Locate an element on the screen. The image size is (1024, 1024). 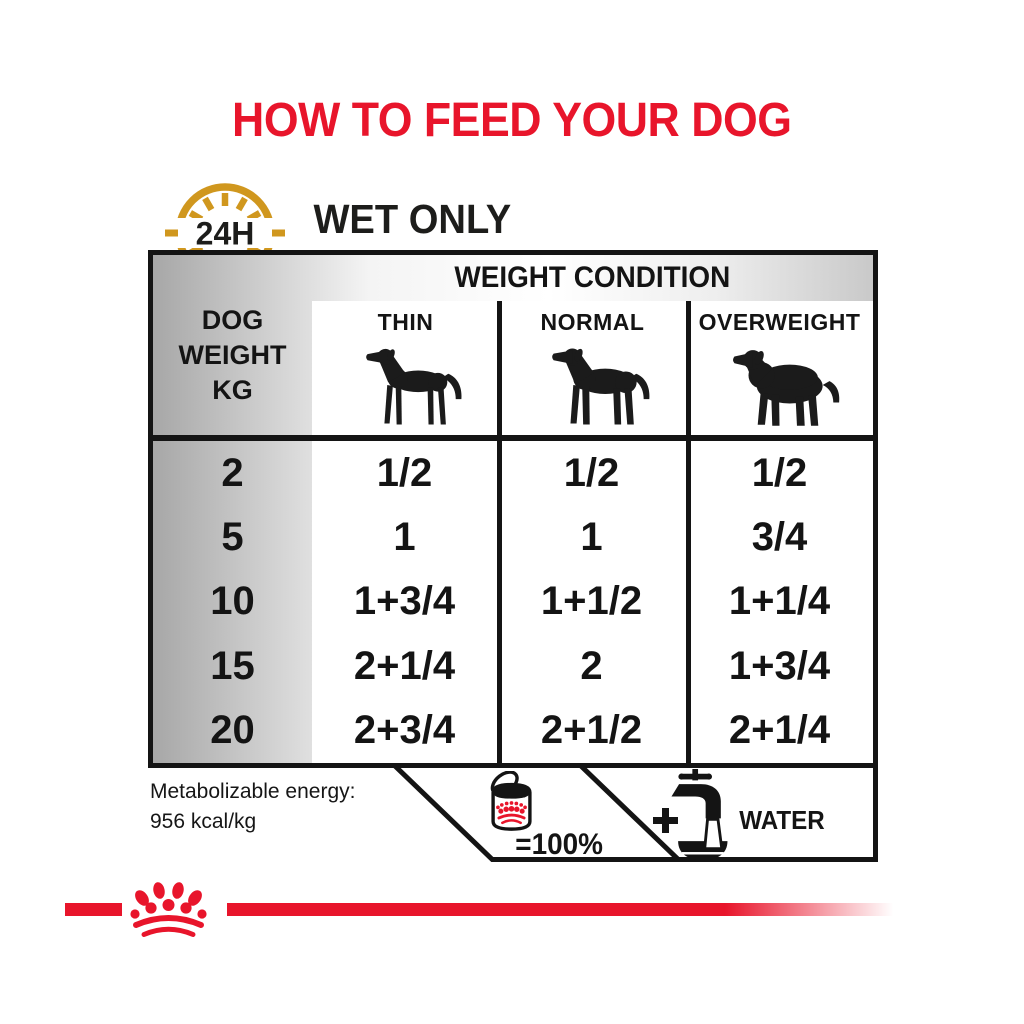
plus-icon is located at coordinates (665, 820).